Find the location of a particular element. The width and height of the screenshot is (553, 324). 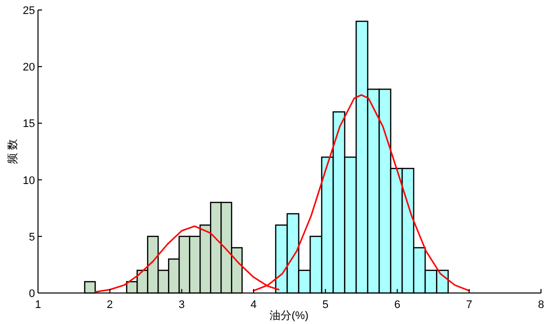

y-axis-title: 频 数 is located at coordinates (13, 151).